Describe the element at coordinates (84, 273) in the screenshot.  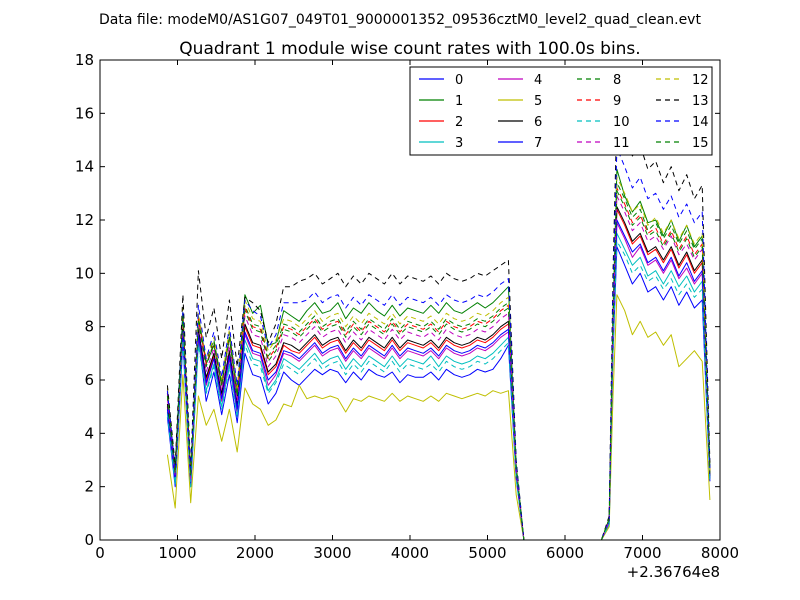
I see `y-tick-label: 10` at that location.